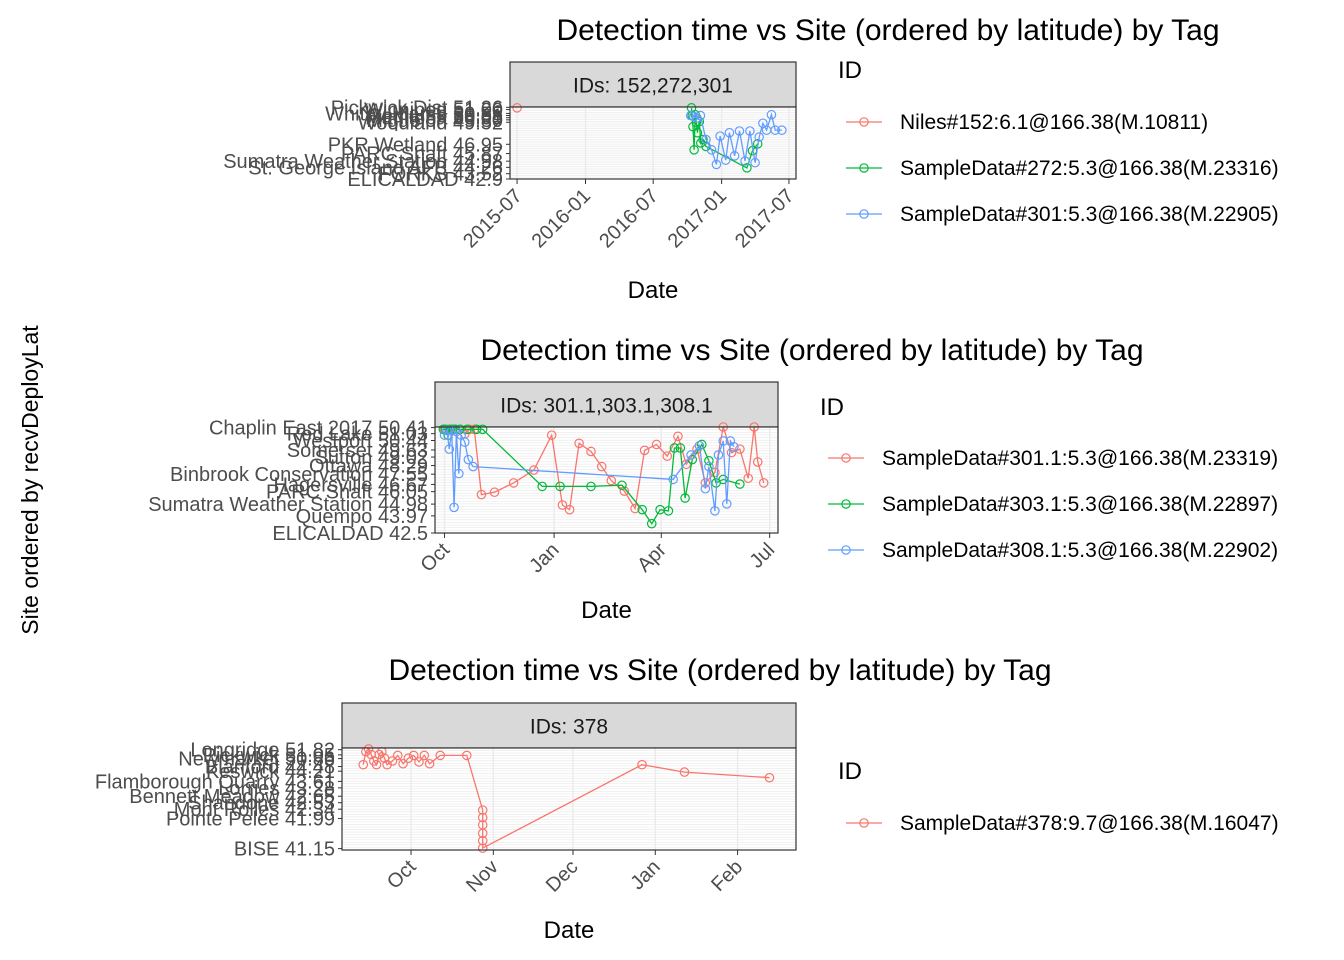  I want to click on y-tick-label: Sumatra Weather Station 44.98, so click(363, 162).